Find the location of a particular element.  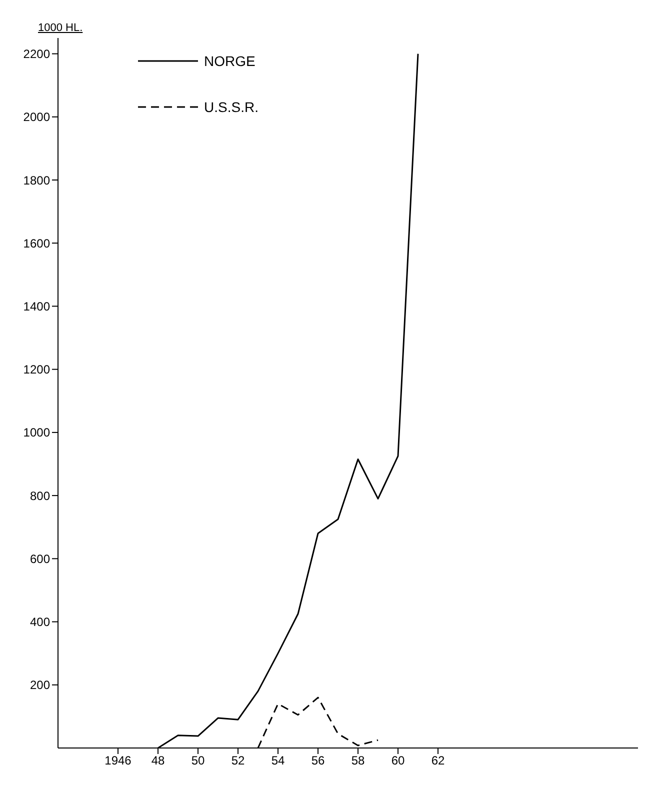

y-tick-label: 1400 is located at coordinates (36, 306).